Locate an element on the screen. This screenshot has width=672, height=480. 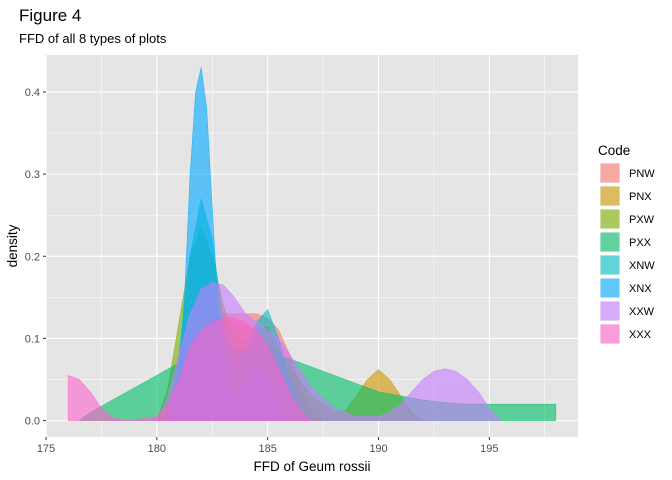
legend-swatch-pnx is located at coordinates (610, 196).